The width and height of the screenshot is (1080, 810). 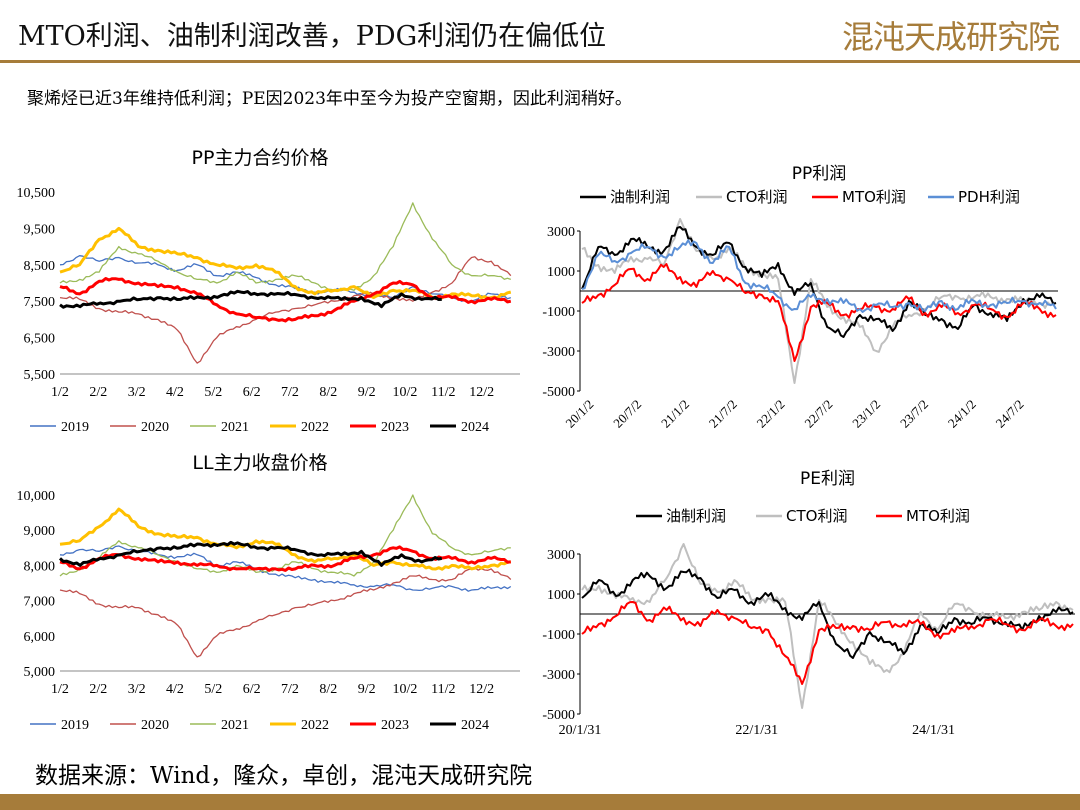 I want to click on y-tick-label: 6,000, so click(x=40, y=637).